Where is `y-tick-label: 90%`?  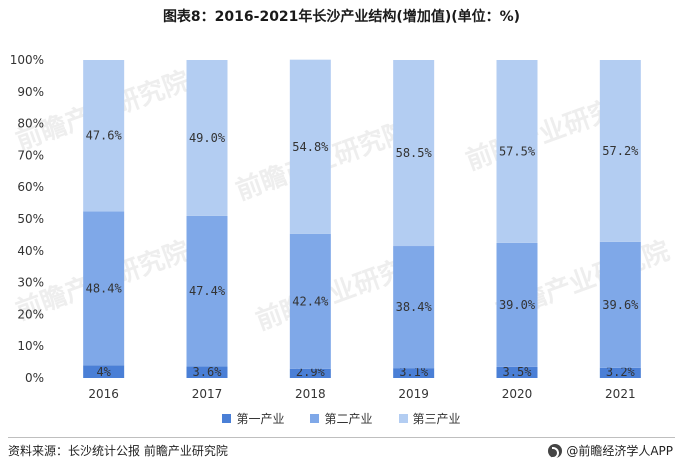
y-tick-label: 90% is located at coordinates (30, 92).